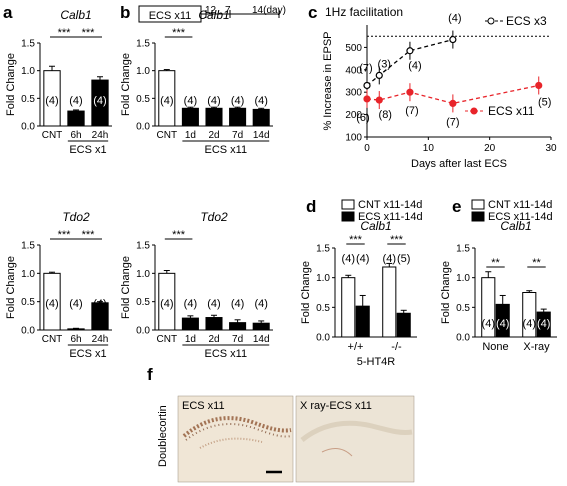  Describe the element at coordinates (362, 118) in the screenshot. I see `n-label: (6)` at that location.